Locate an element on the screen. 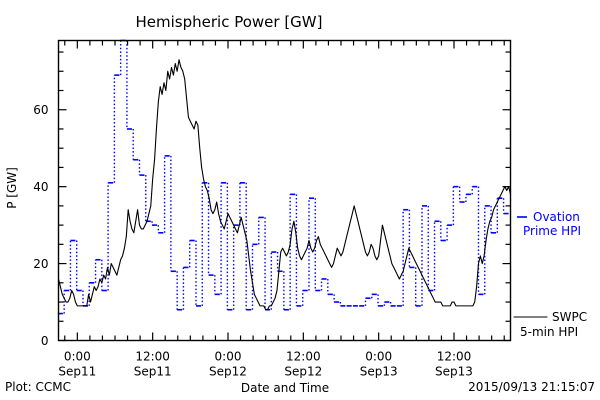 The image size is (600, 400). y-tick-label: 40 is located at coordinates (40, 187).